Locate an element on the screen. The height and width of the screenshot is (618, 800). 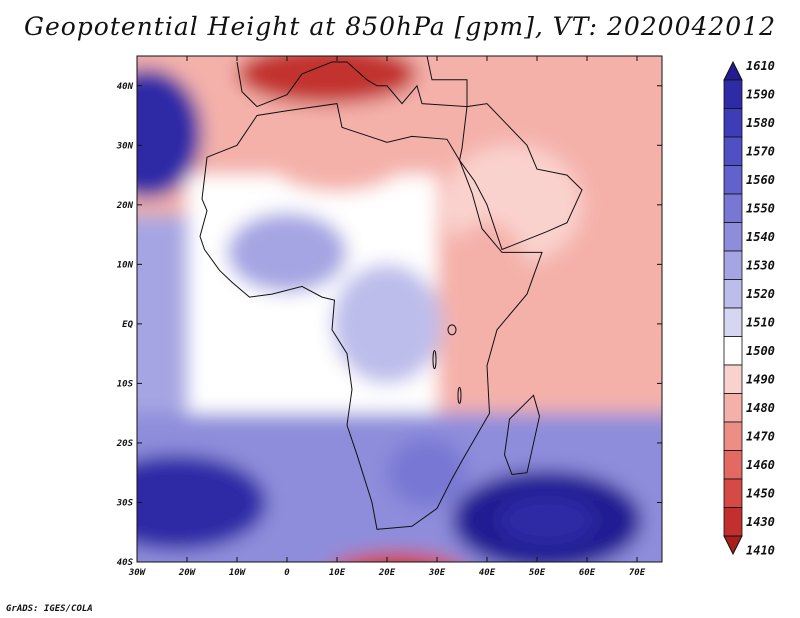
colorbar-label: 1490 is located at coordinates (760, 379).